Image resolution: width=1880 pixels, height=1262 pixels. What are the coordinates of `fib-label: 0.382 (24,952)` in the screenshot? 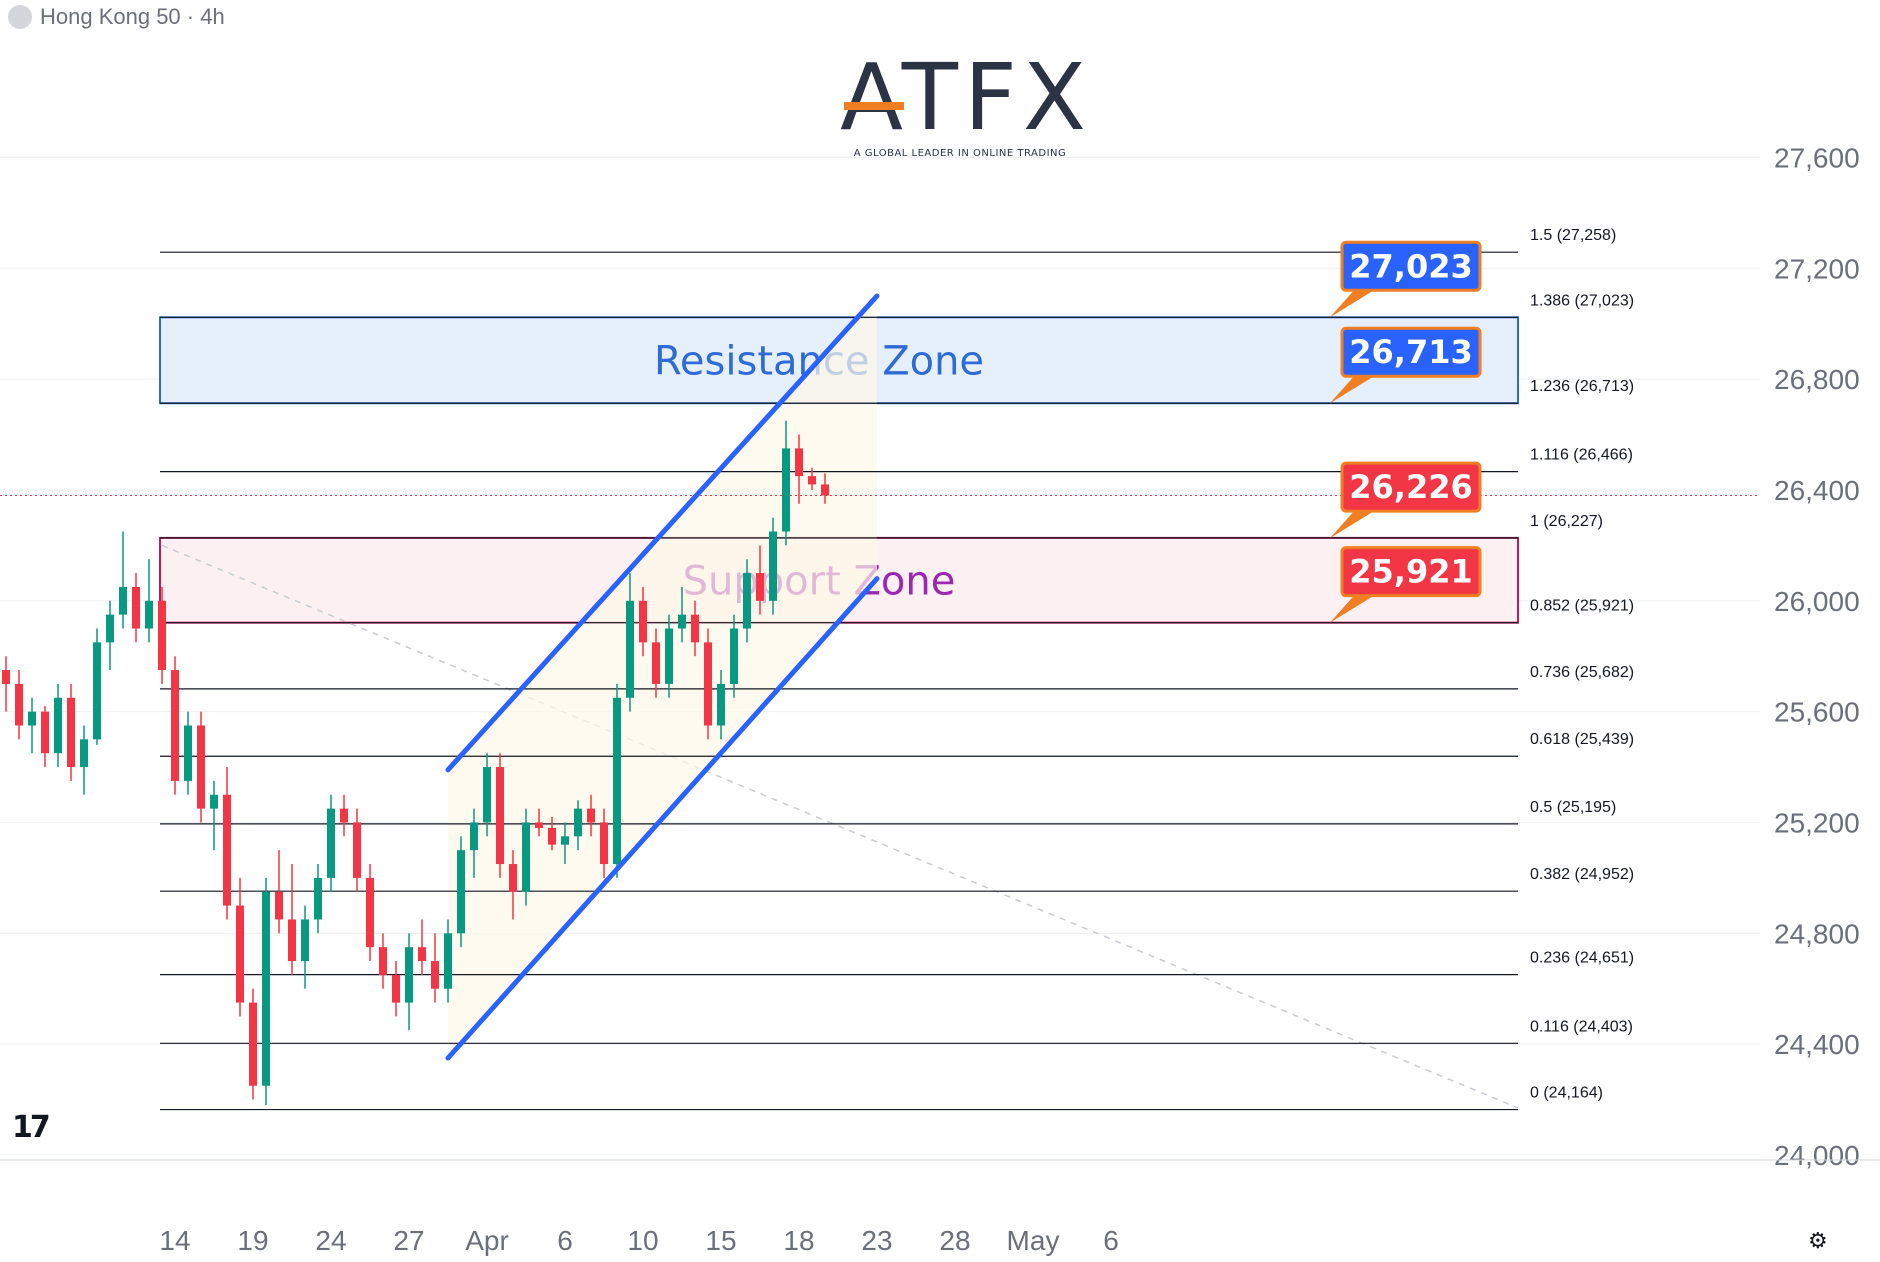 It's located at (1582, 874).